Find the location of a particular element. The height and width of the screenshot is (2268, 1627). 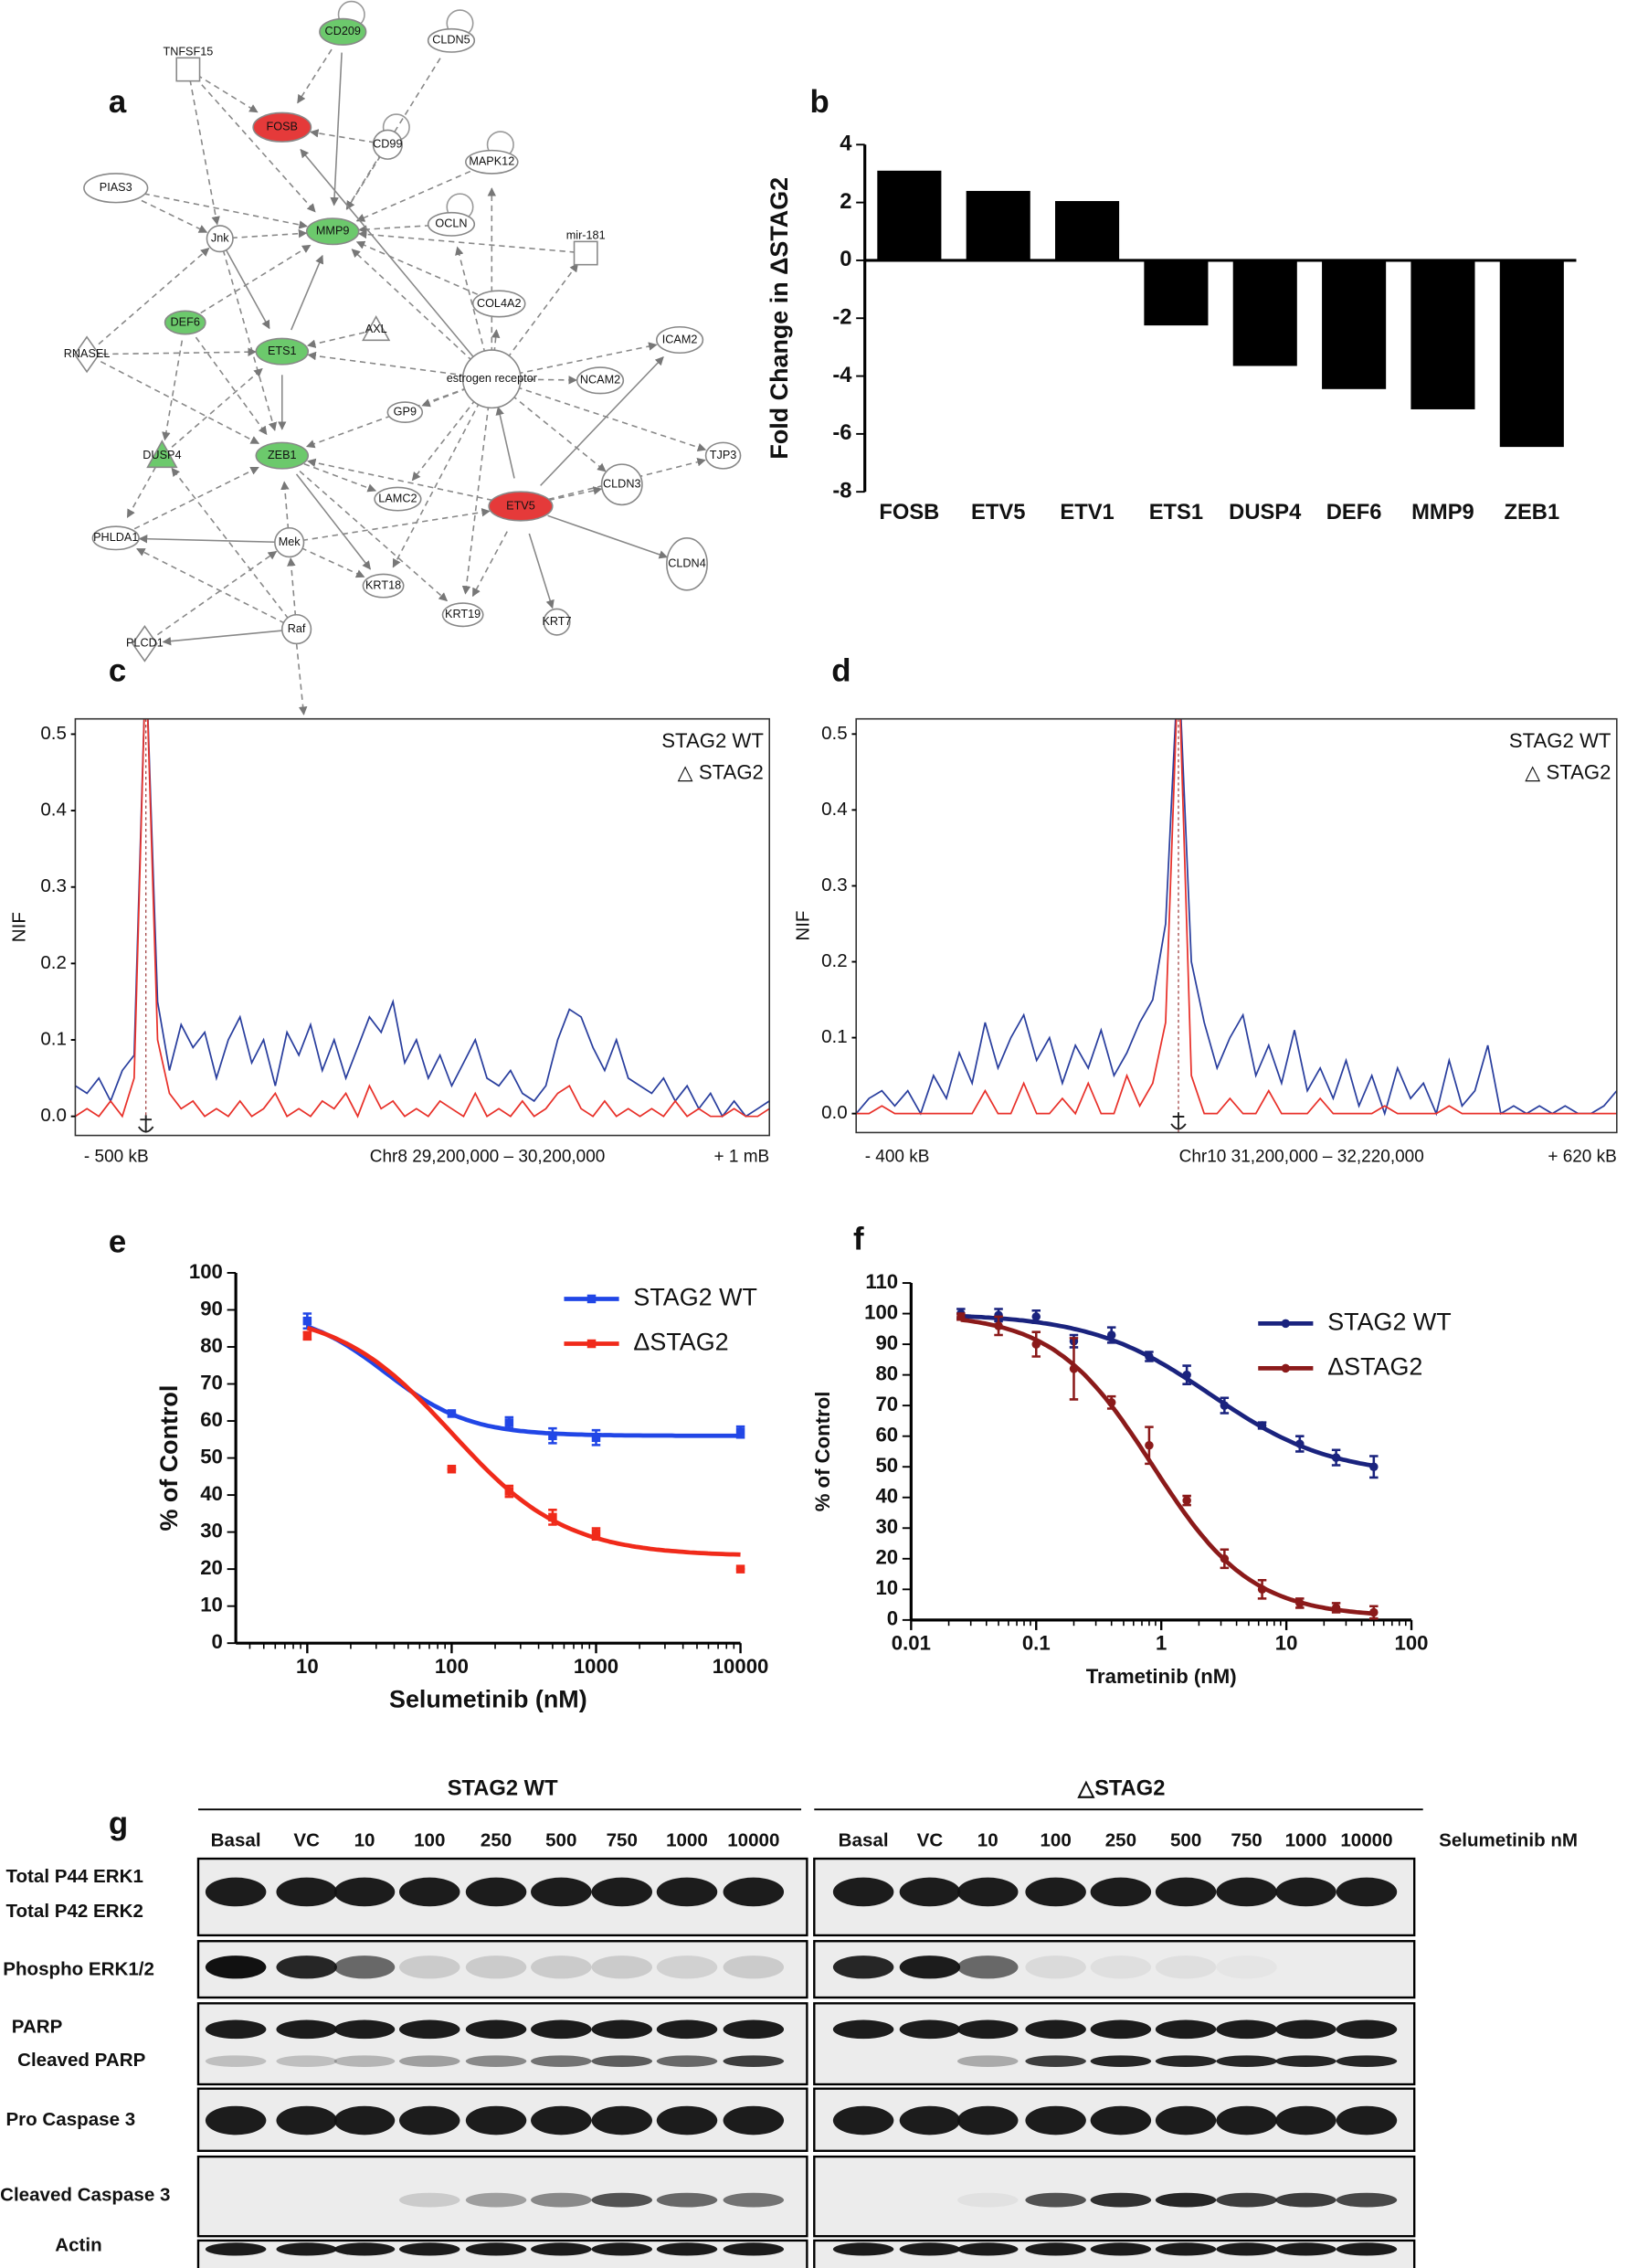

plot is located at coordinates (1236, 925).